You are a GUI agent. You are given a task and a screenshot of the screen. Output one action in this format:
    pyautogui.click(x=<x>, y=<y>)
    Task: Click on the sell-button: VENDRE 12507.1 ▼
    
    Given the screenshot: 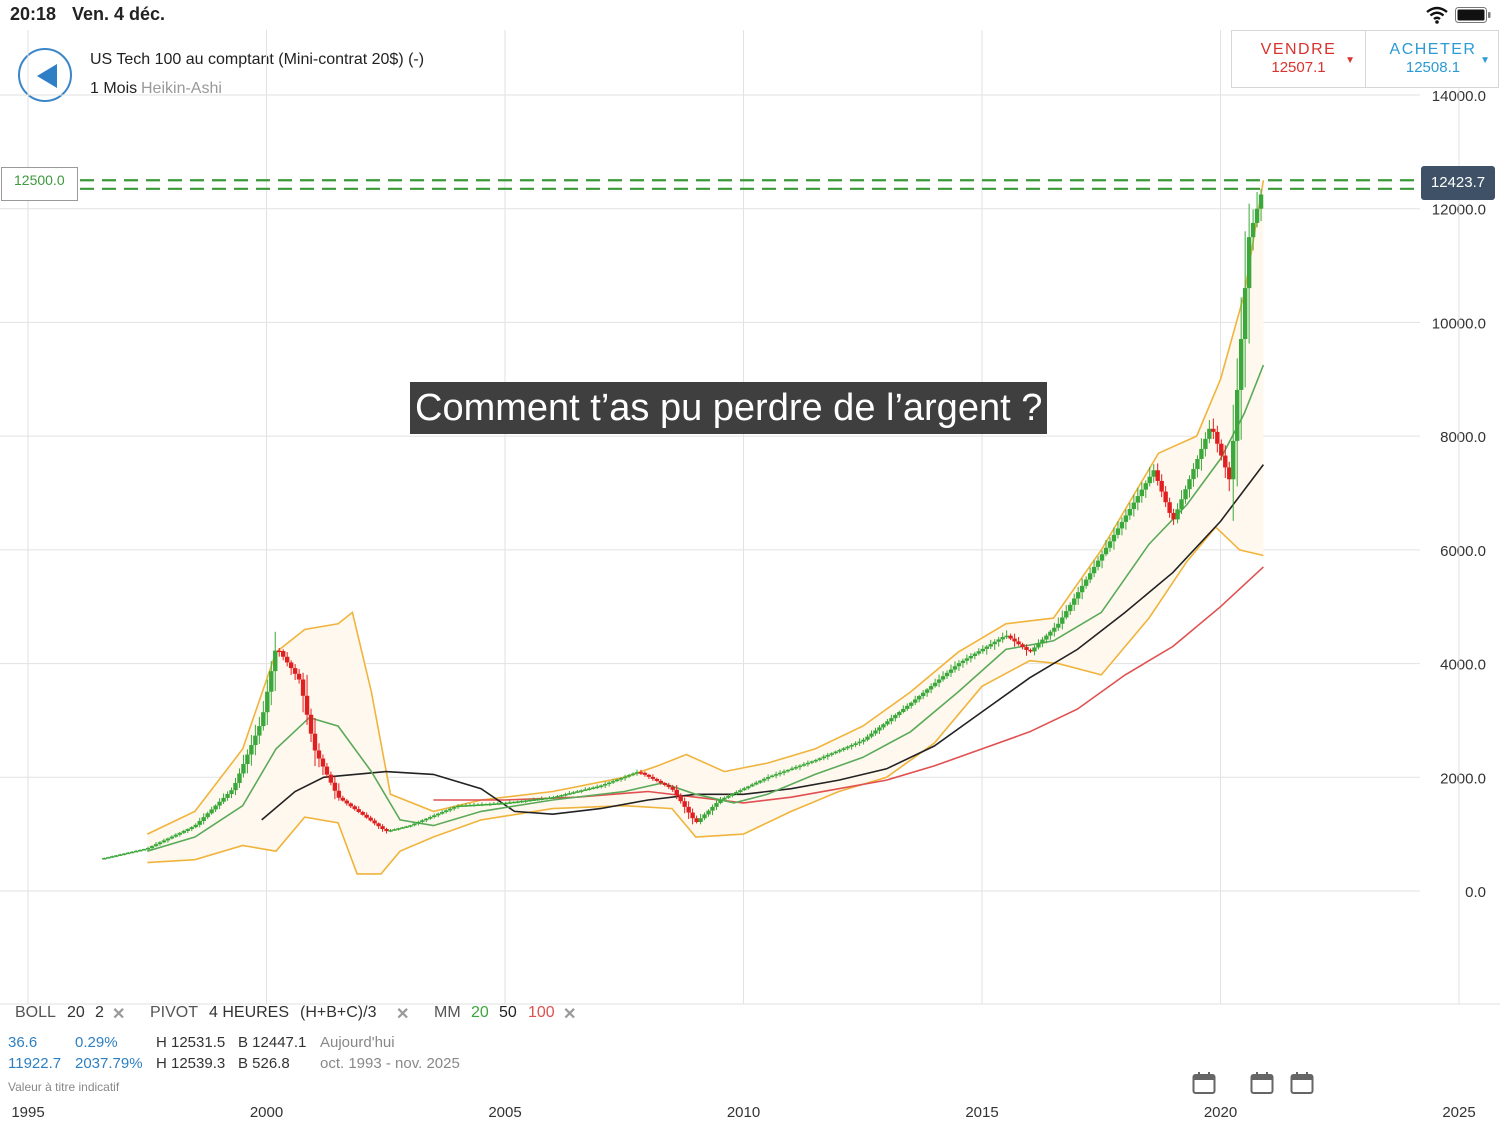 What is the action you would take?
    pyautogui.click(x=1299, y=59)
    